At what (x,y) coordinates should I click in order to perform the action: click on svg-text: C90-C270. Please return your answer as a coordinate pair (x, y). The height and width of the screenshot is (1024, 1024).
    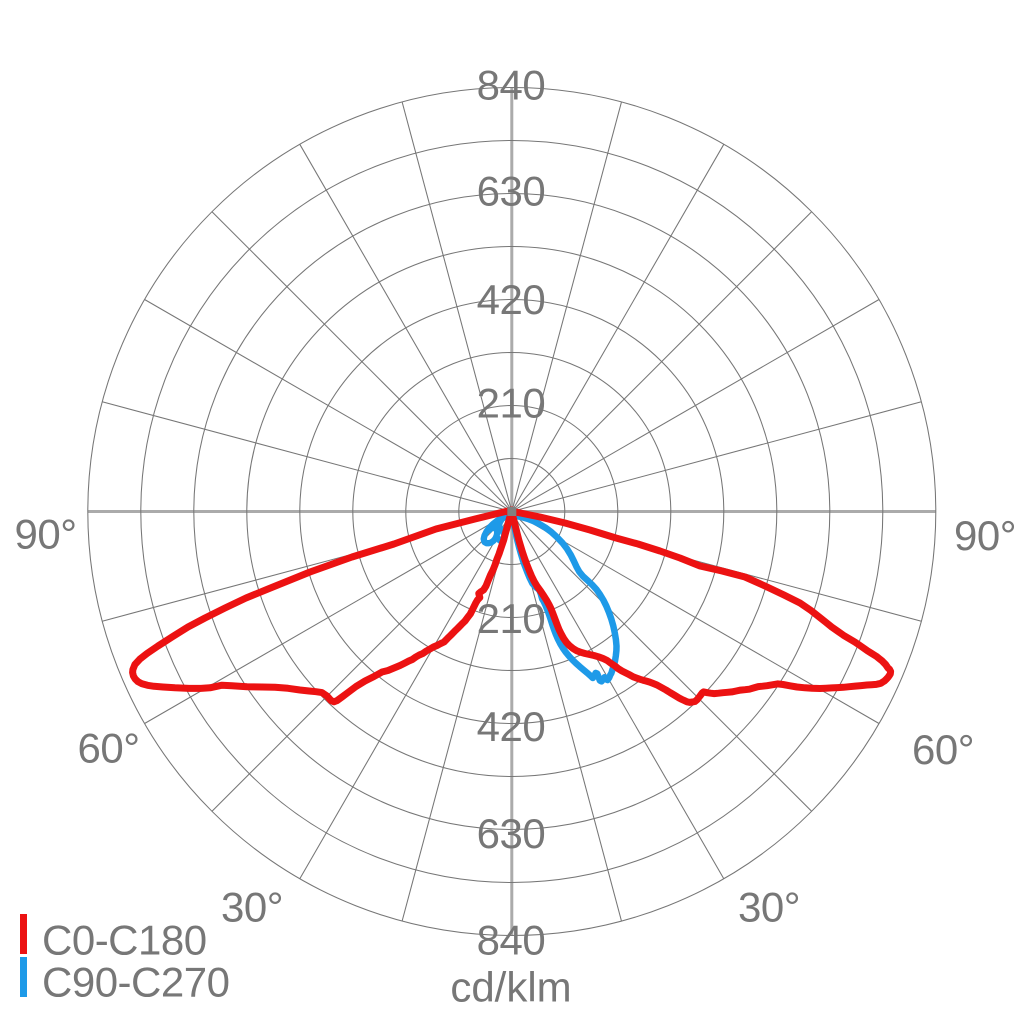
    Looking at the image, I should click on (135, 981).